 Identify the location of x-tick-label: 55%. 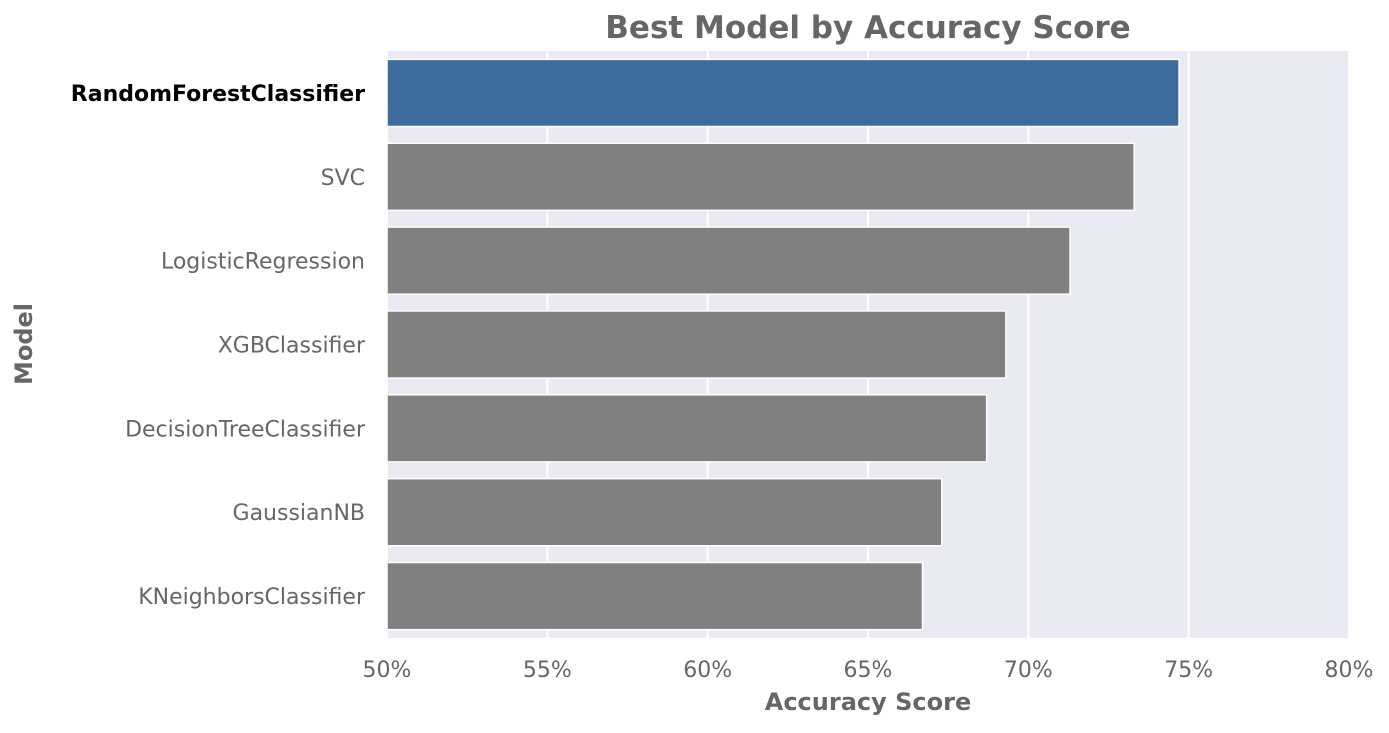
(547, 670).